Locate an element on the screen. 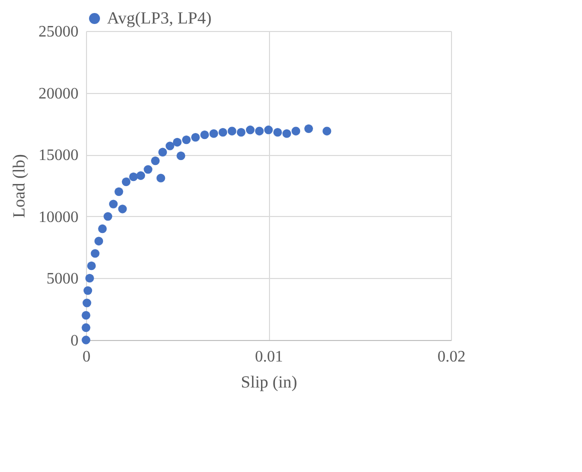 The height and width of the screenshot is (472, 582). y-tick-label: 20000 is located at coordinates (58, 93).